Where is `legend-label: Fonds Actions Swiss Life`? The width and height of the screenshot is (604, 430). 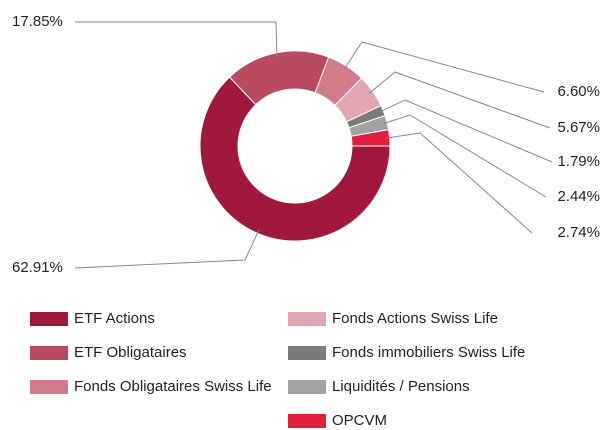
legend-label: Fonds Actions Swiss Life is located at coordinates (415, 318).